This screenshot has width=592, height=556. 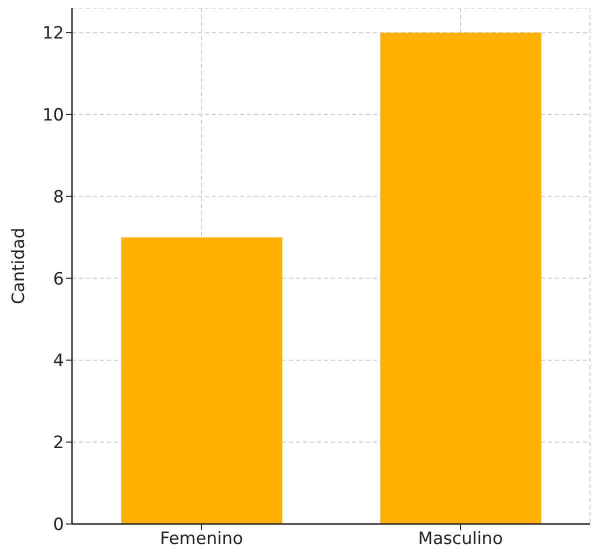 I want to click on x-tick-label: Femenino, so click(x=201, y=539).